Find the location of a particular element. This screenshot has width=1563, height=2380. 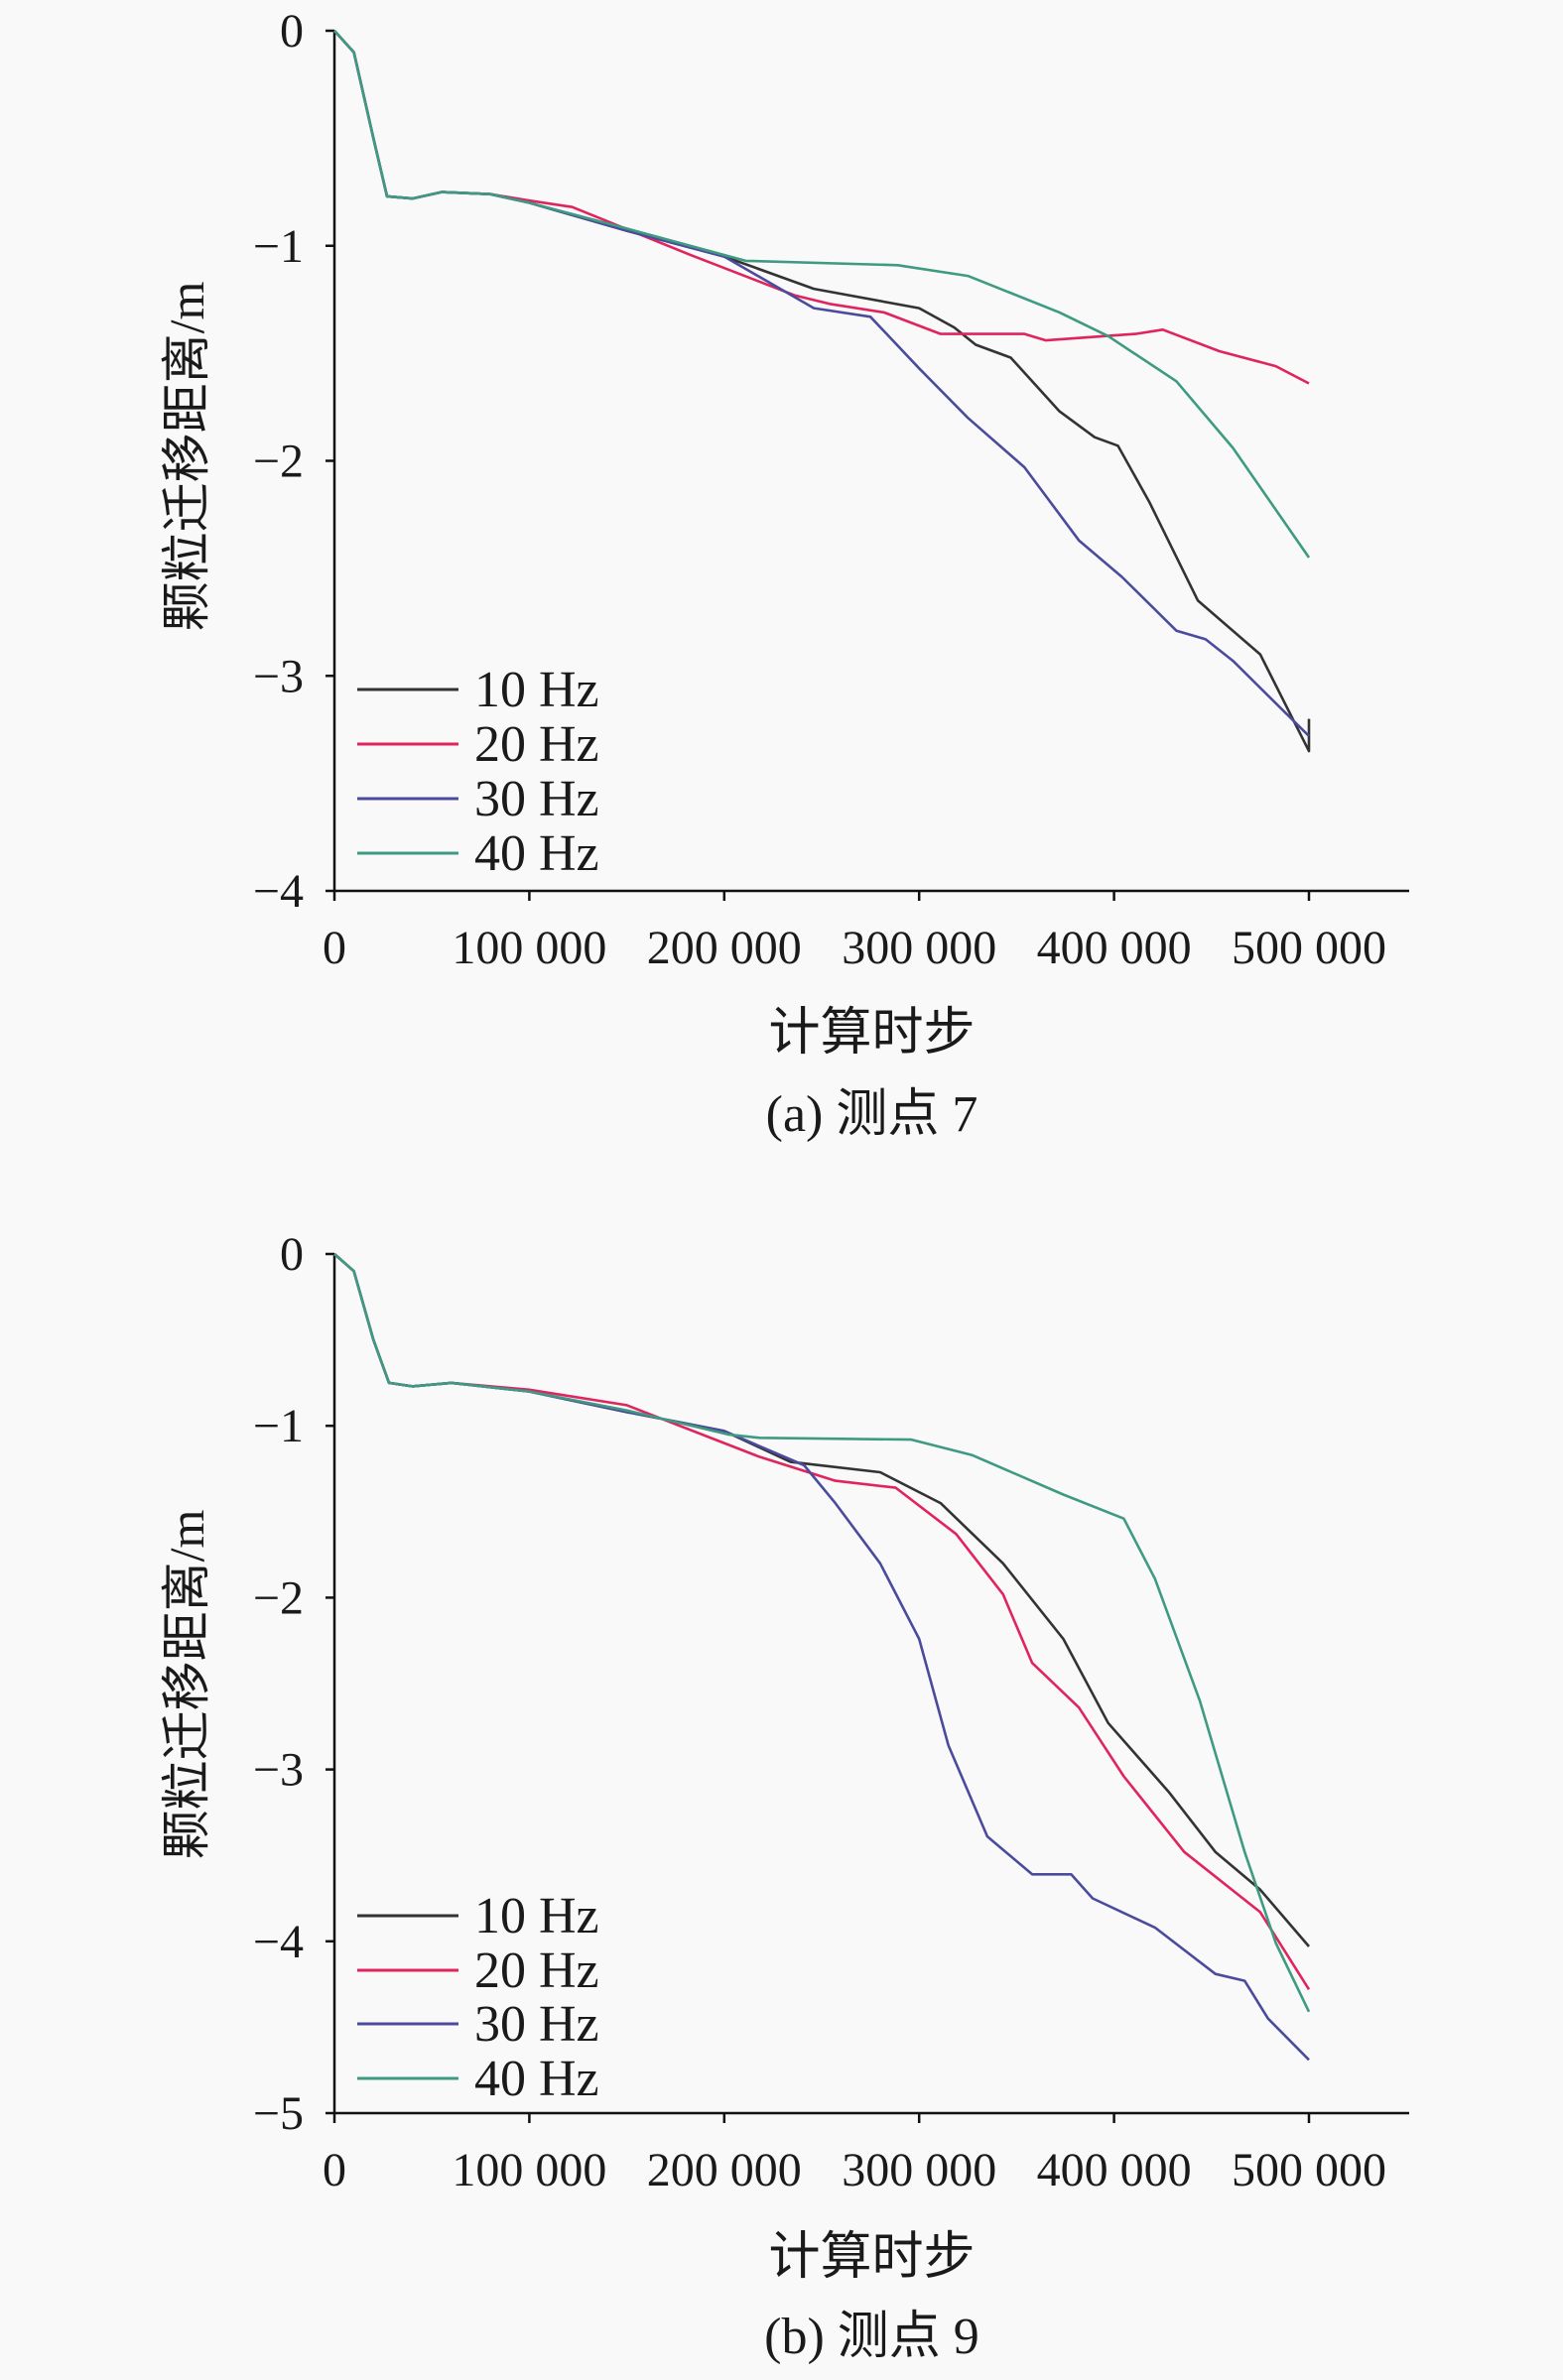

chart-caption: (b) 测点 9 is located at coordinates (871, 2337).